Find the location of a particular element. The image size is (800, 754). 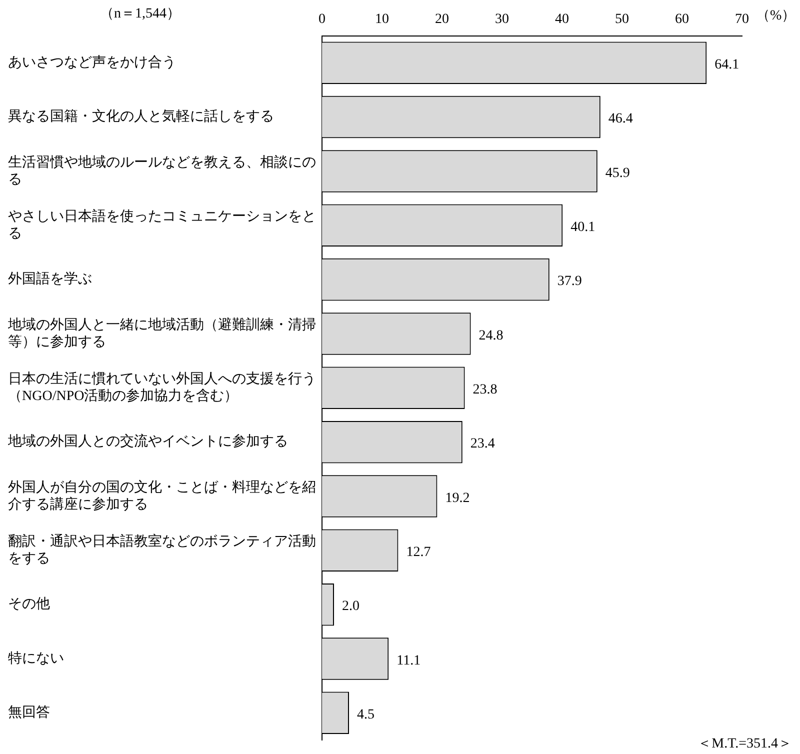

data-label: 24.8 is located at coordinates (491, 336).